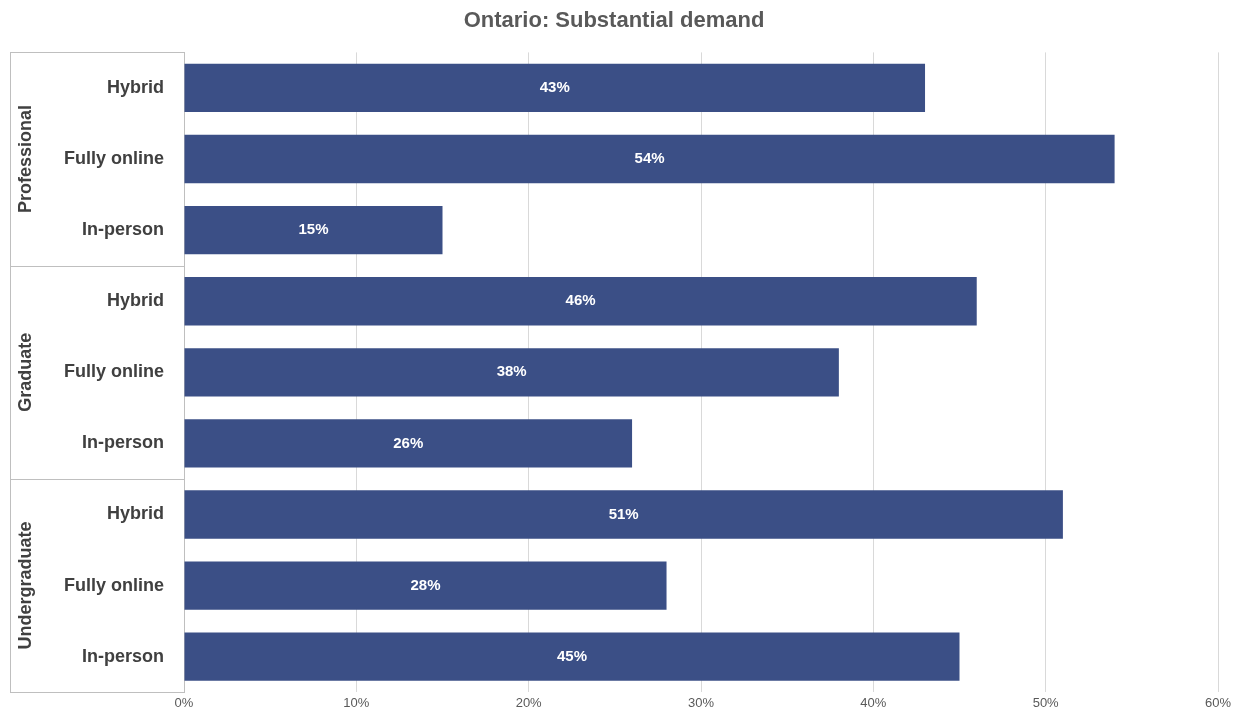  Describe the element at coordinates (24, 159) in the screenshot. I see `text: Professional` at that location.